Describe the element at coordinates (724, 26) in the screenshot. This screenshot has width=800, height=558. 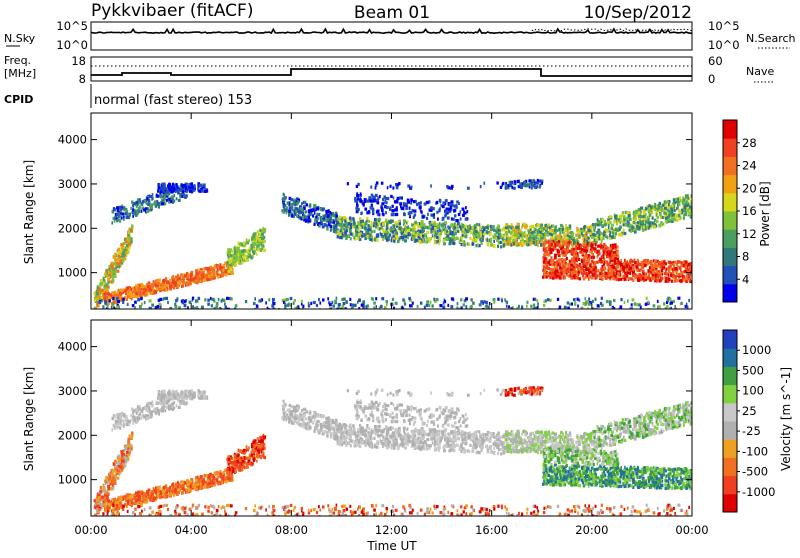
I see `nsearch-tick-top: 10^5` at that location.